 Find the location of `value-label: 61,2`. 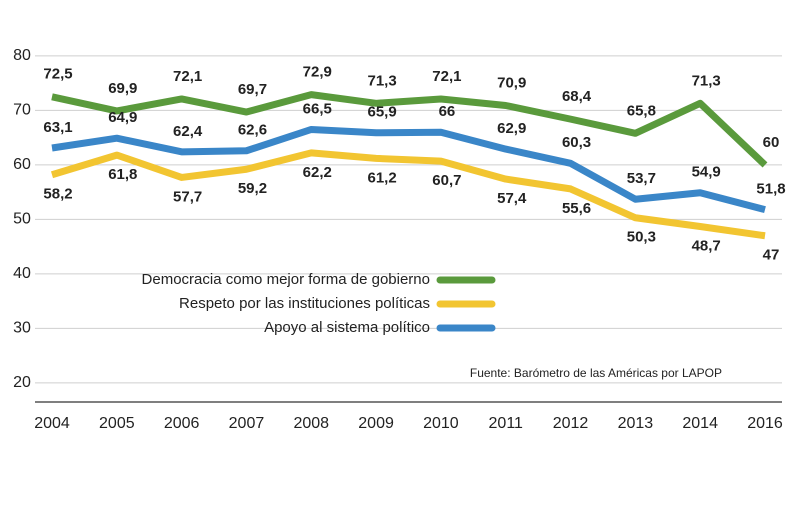

value-label: 61,2 is located at coordinates (381, 177).